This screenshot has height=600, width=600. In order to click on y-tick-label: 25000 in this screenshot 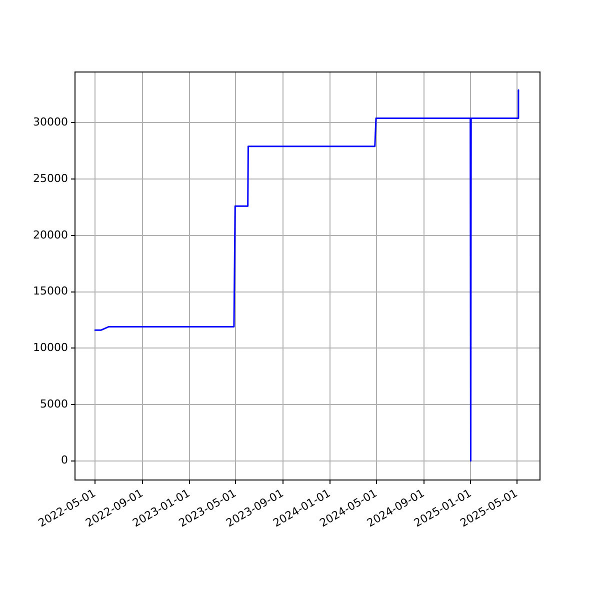, I will do `click(50, 178)`.